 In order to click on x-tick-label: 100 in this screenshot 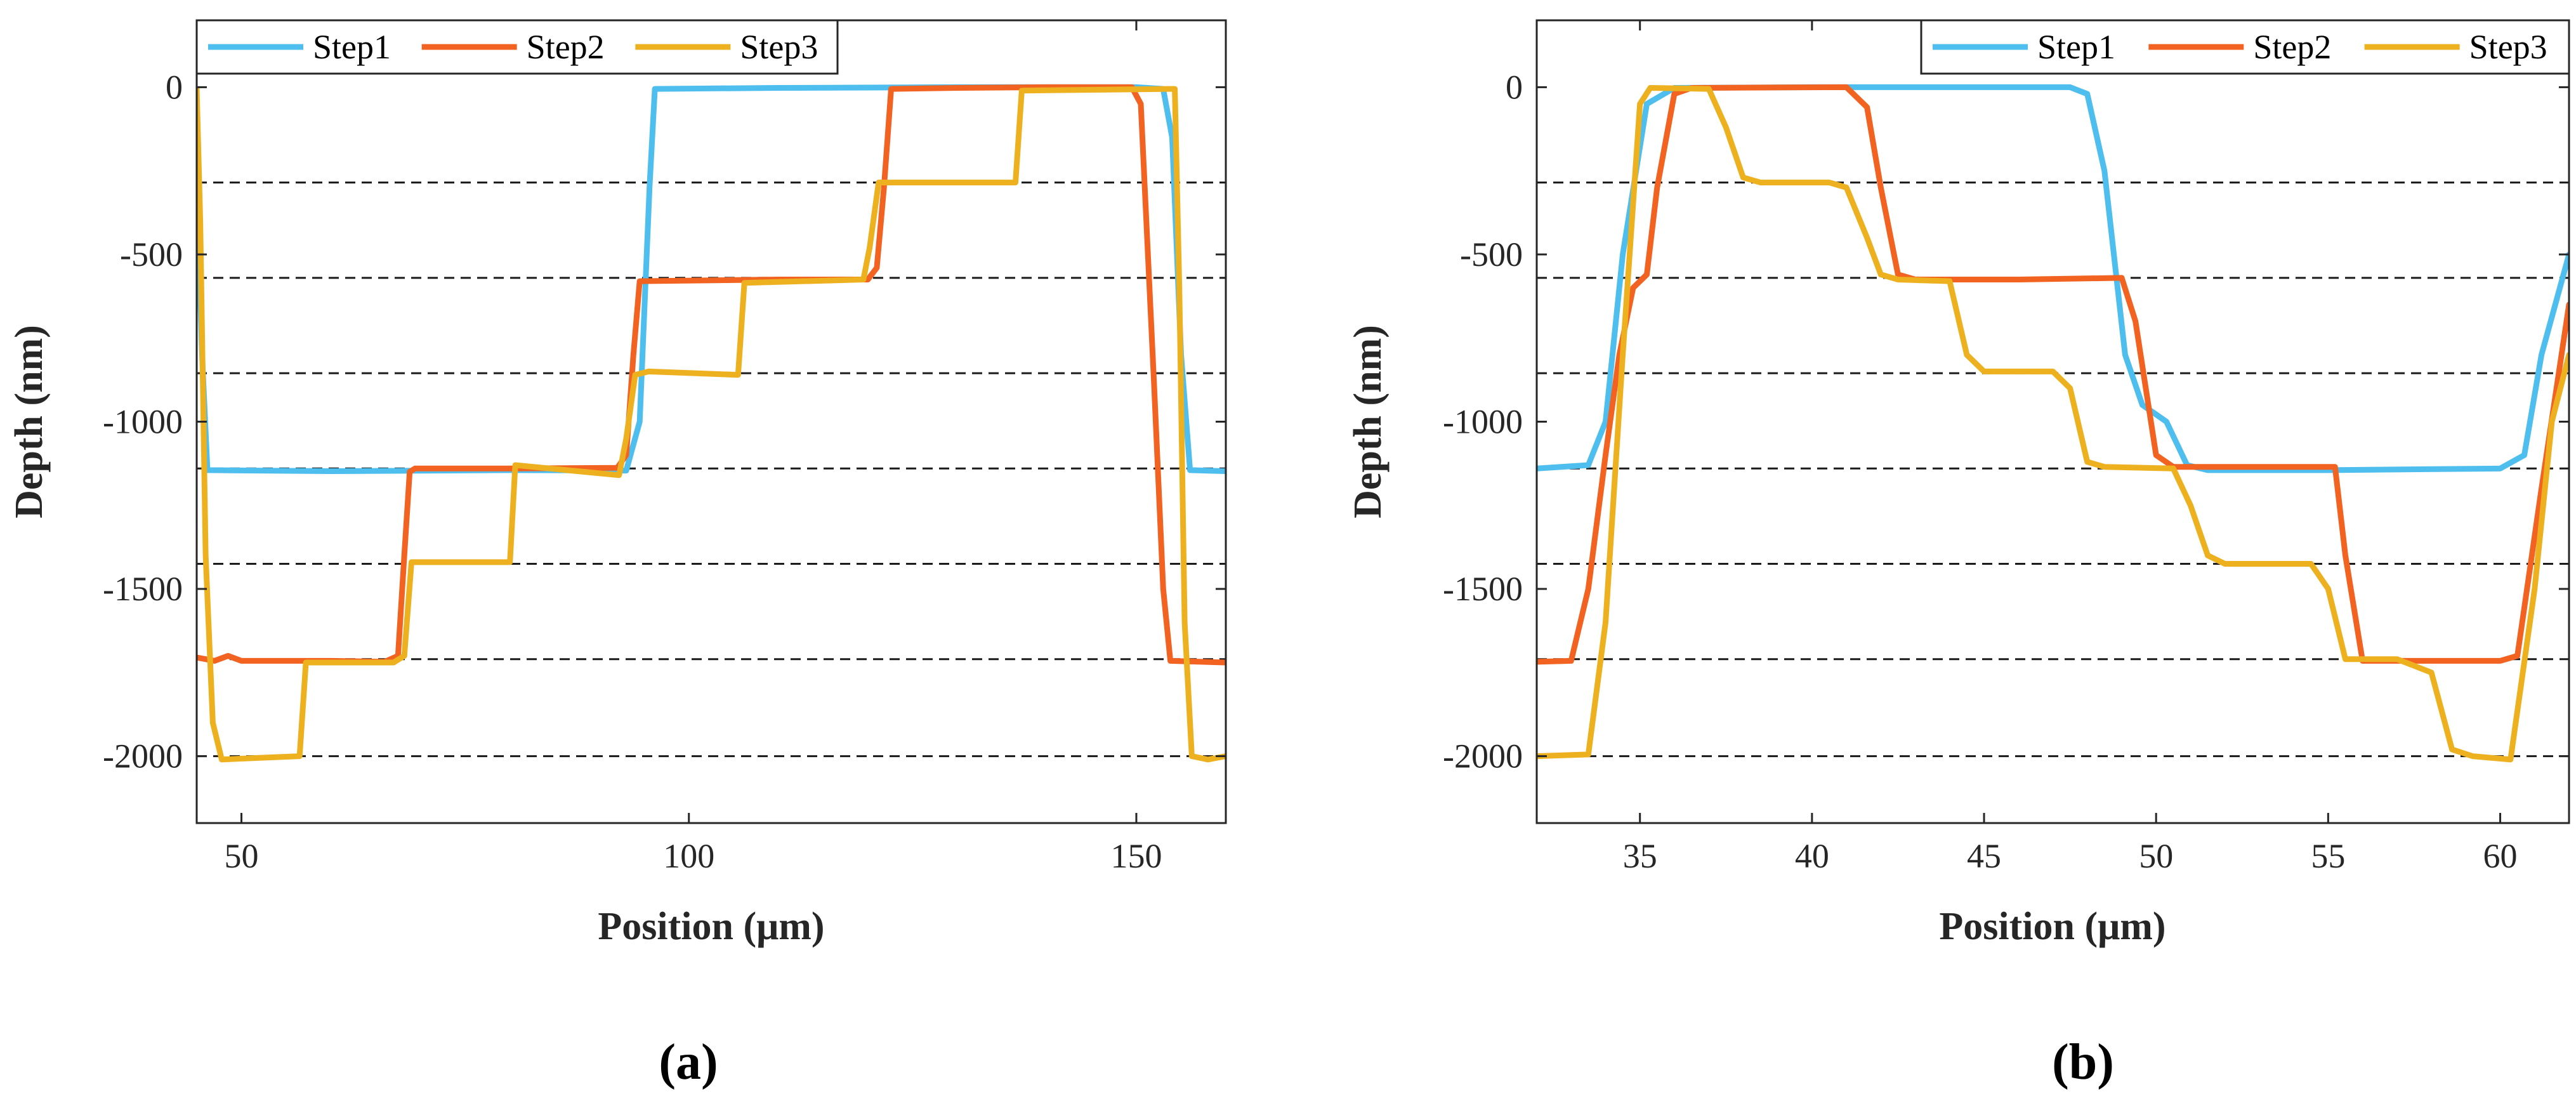, I will do `click(688, 856)`.